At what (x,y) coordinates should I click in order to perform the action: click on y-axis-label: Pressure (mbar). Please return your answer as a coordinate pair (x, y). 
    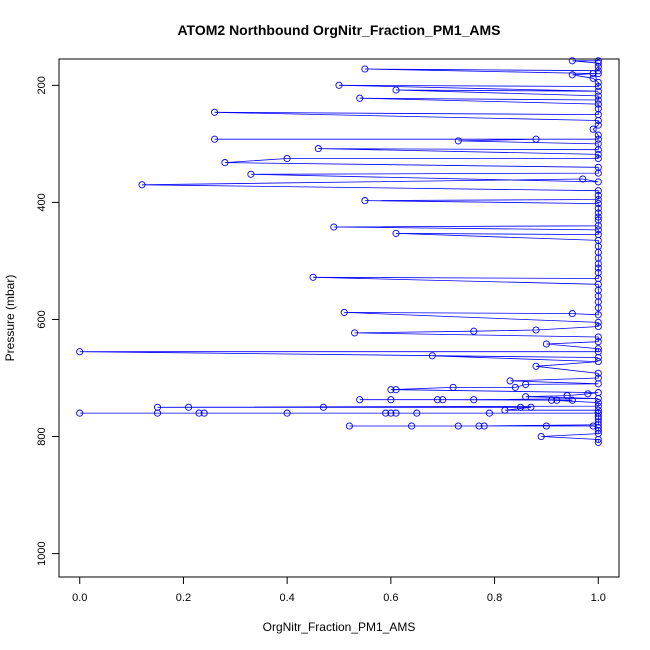
    Looking at the image, I should click on (10, 318).